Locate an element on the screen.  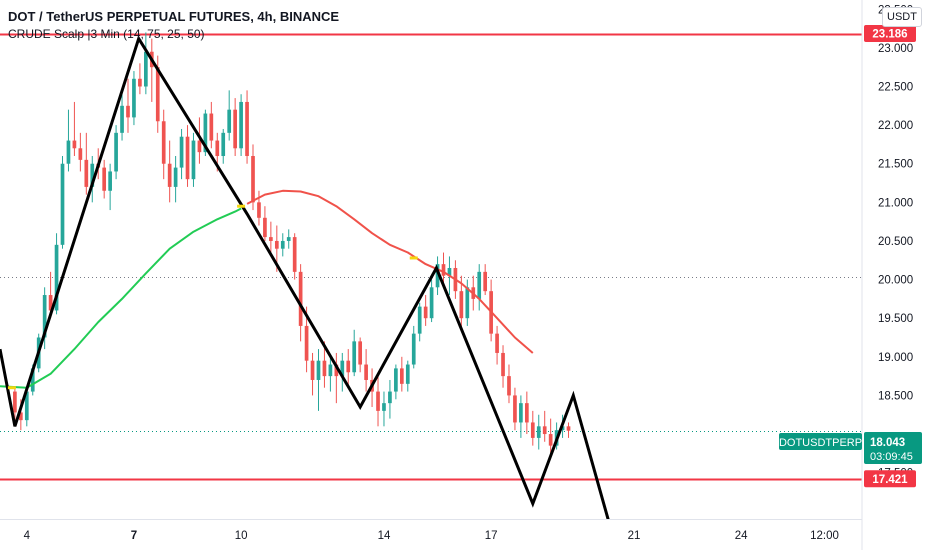
price-tick-label: 22.500 is located at coordinates (895, 88).